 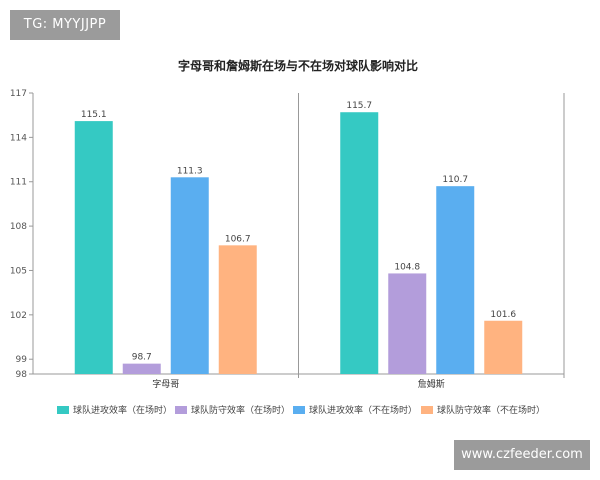 I want to click on y-tick-label: 98, so click(x=22, y=375).